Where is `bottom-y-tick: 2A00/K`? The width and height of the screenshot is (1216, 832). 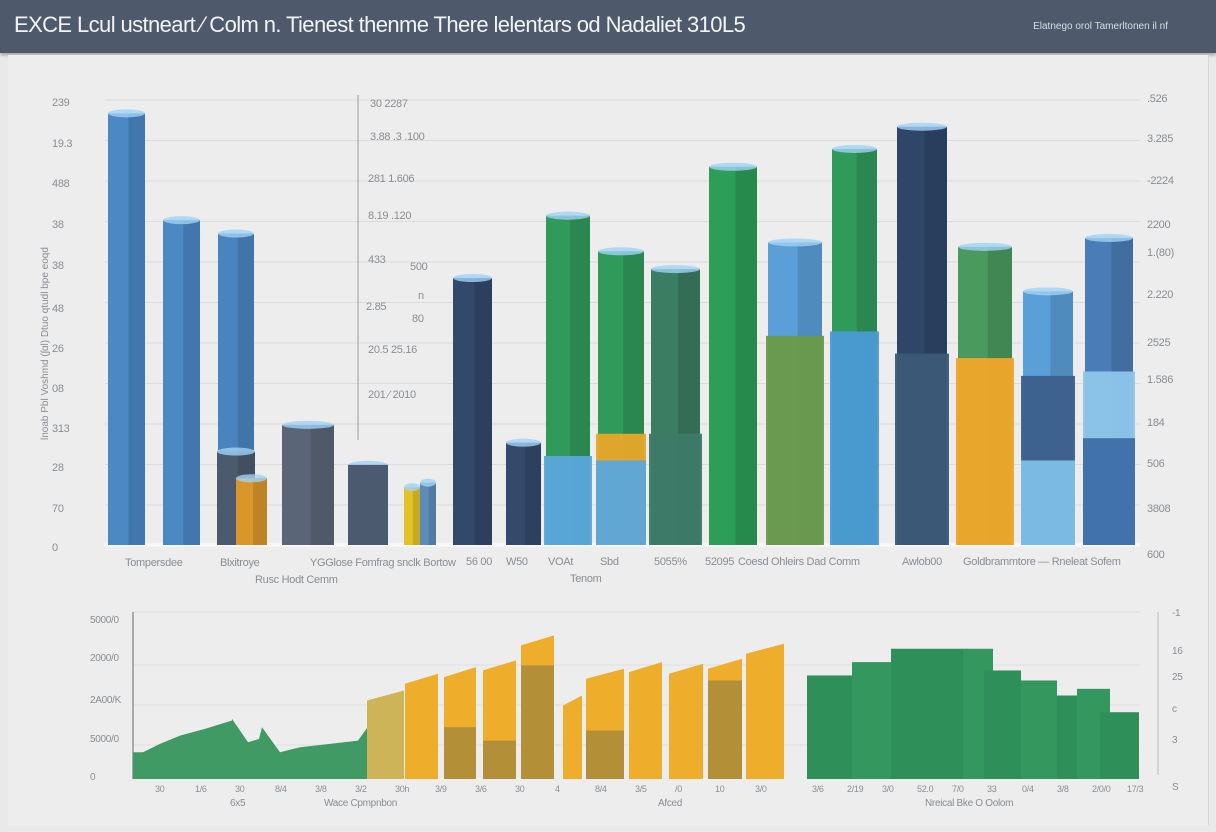 bottom-y-tick: 2A00/K is located at coordinates (106, 700).